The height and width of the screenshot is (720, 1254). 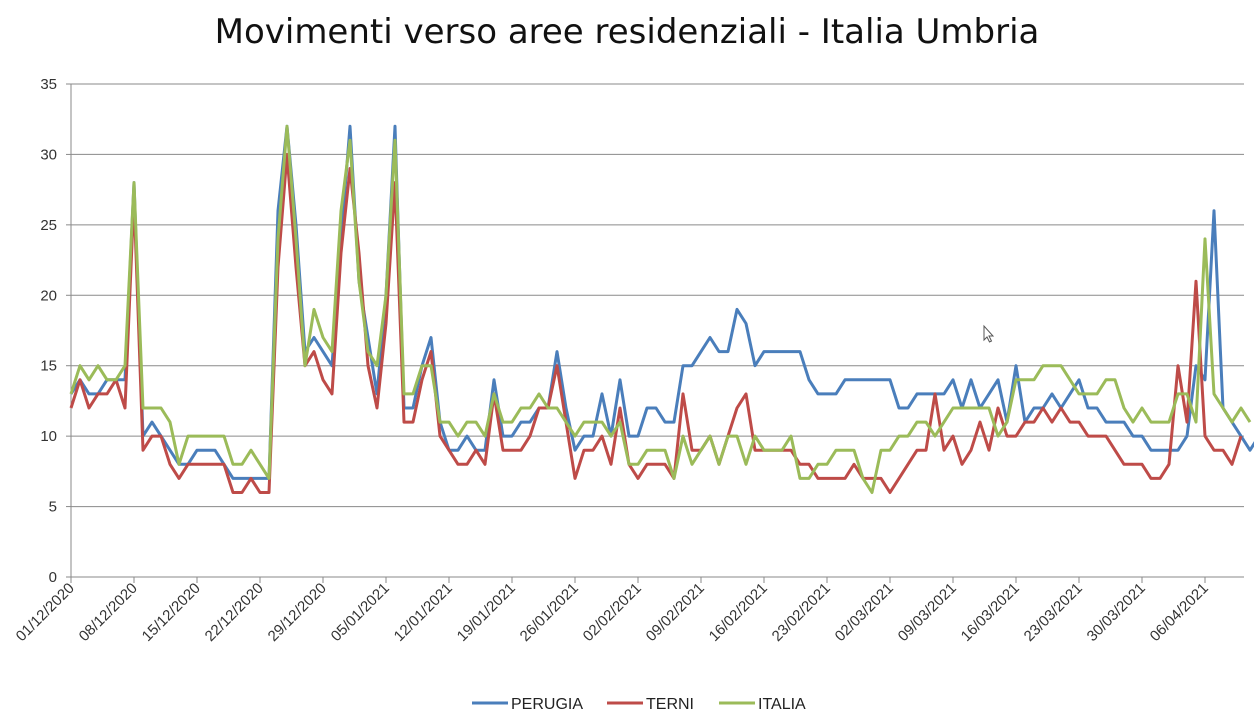 What do you see at coordinates (801, 612) in the screenshot?
I see `x-tick-label: 23/02/2021` at bounding box center [801, 612].